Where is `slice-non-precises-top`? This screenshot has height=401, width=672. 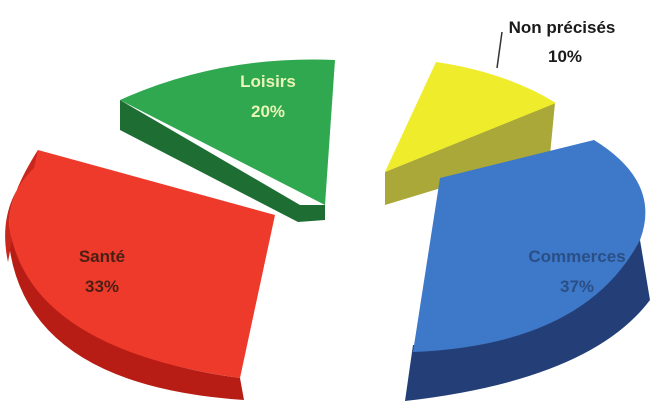
slice-non-precises-top is located at coordinates (470, 117).